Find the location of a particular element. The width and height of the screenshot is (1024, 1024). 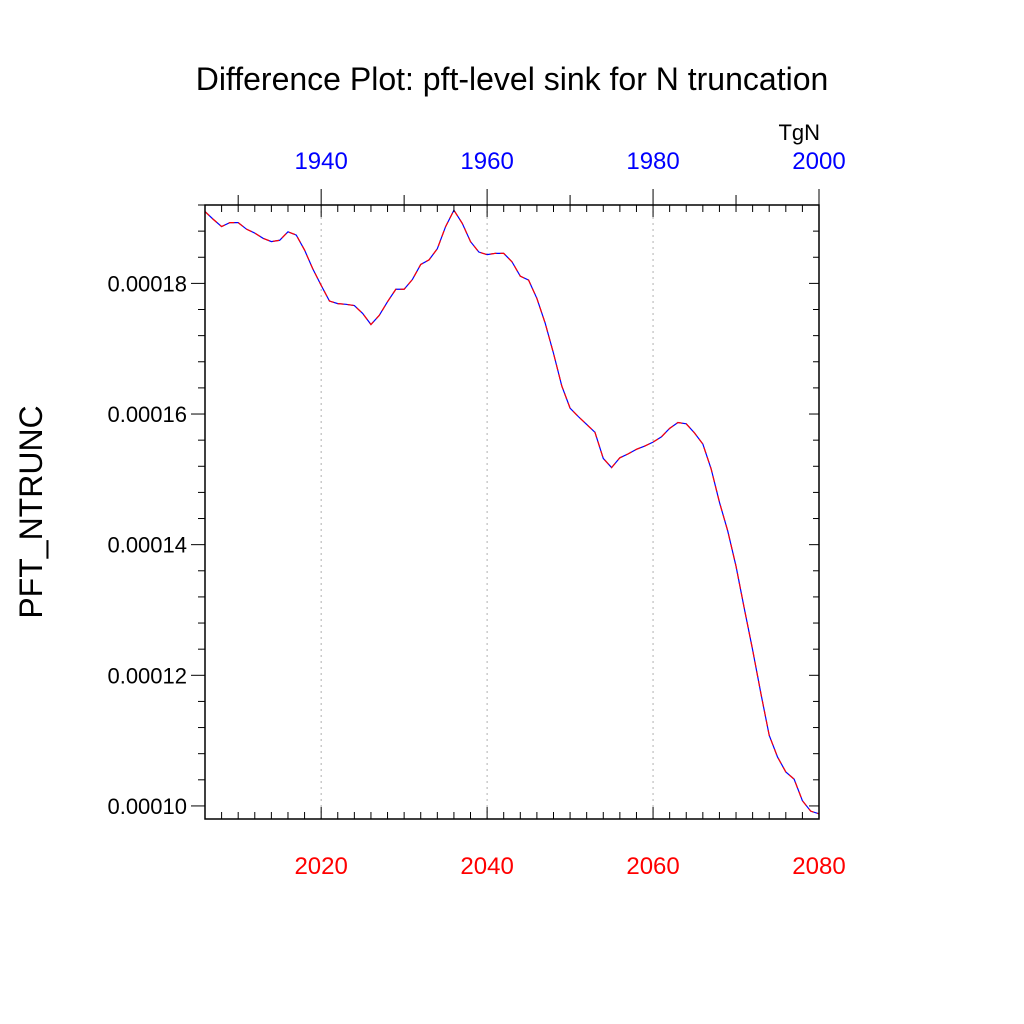

units-label: TgN is located at coordinates (799, 132).